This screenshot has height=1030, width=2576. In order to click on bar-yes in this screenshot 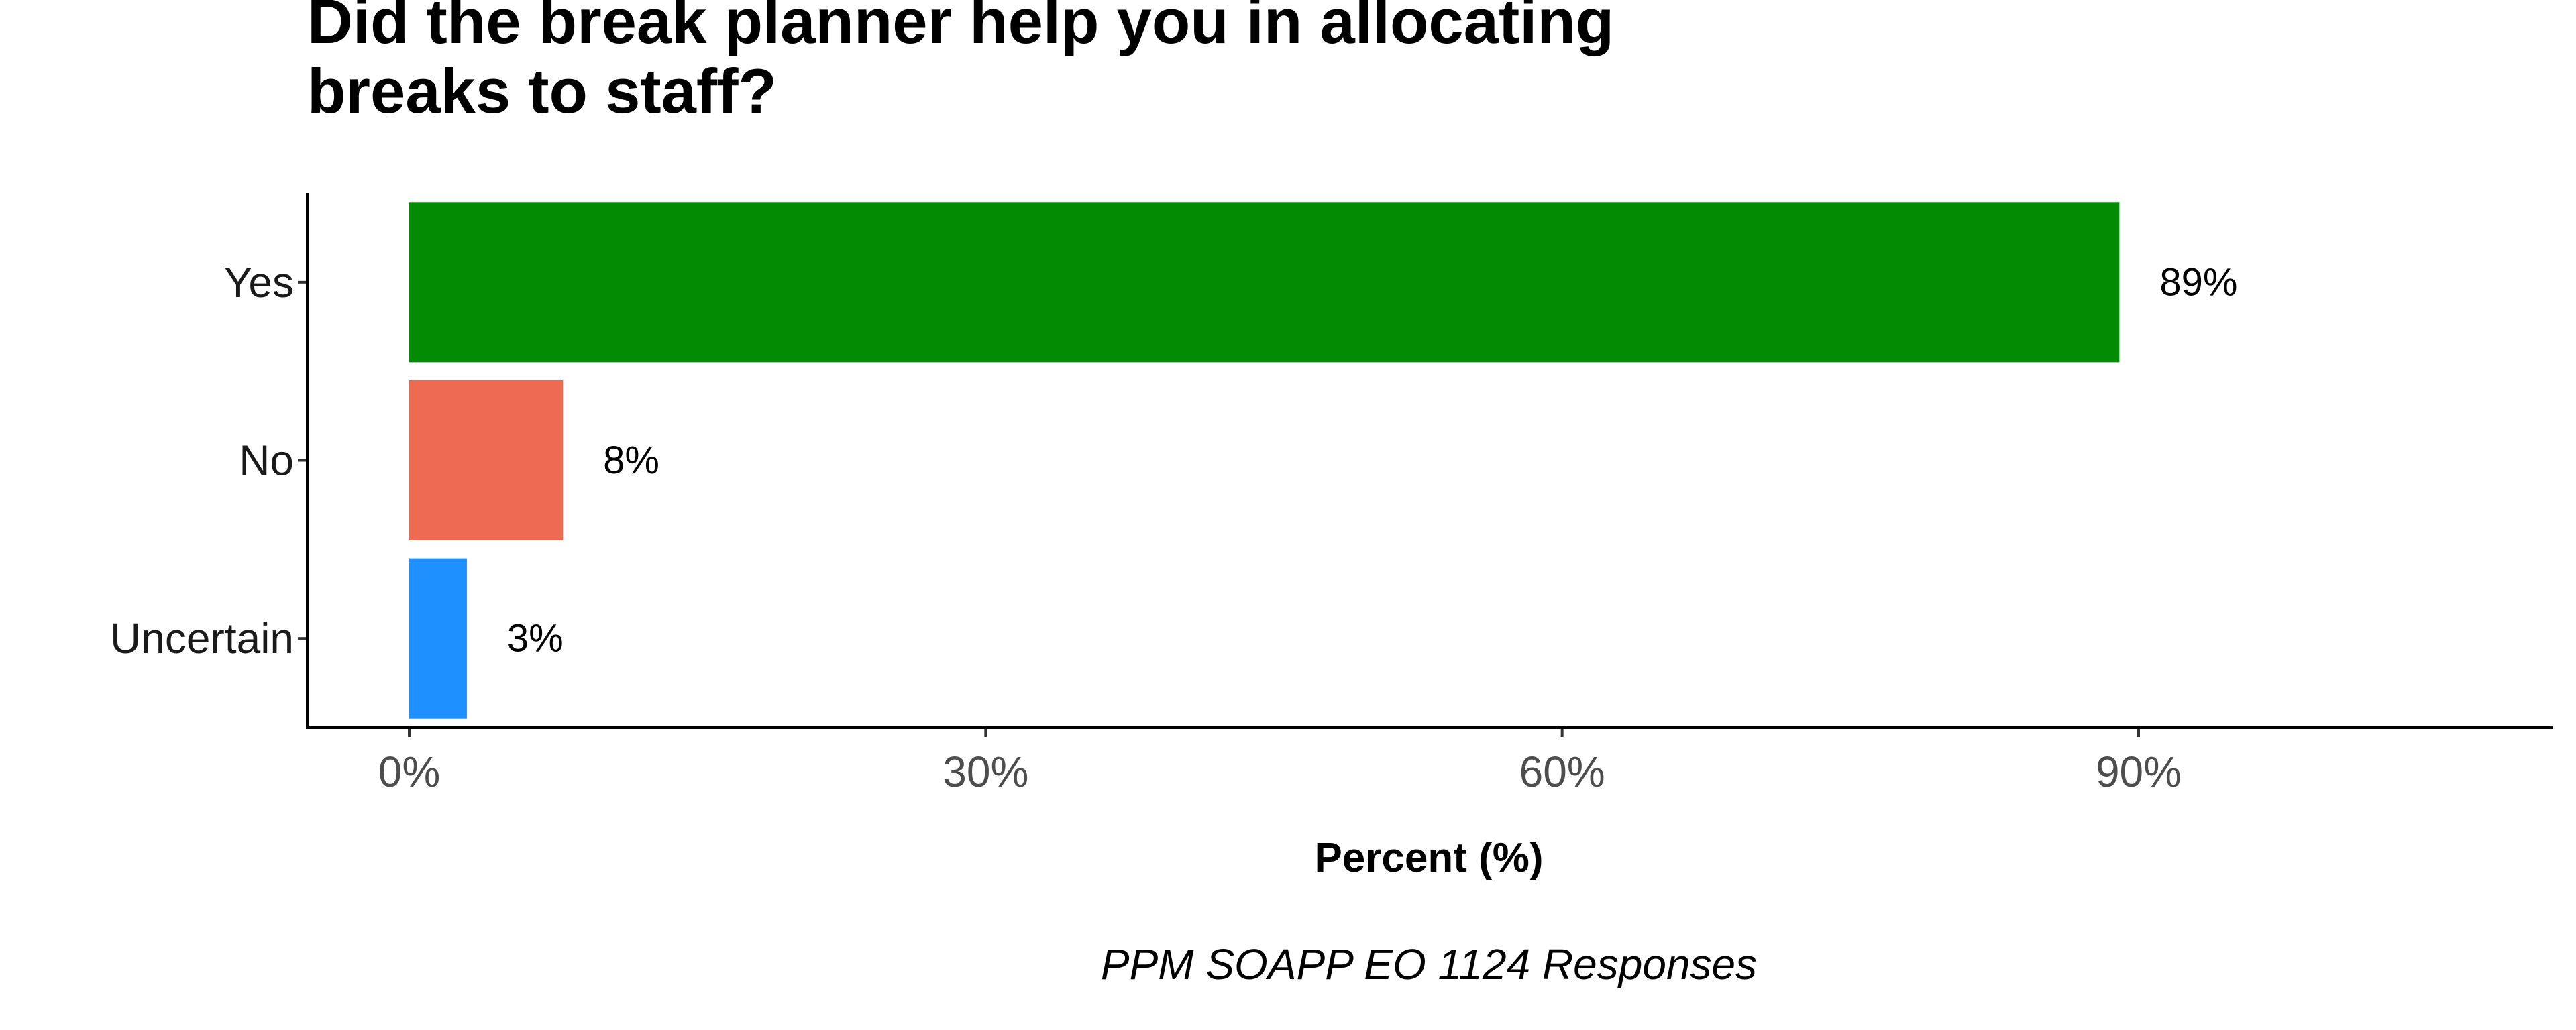, I will do `click(1264, 282)`.